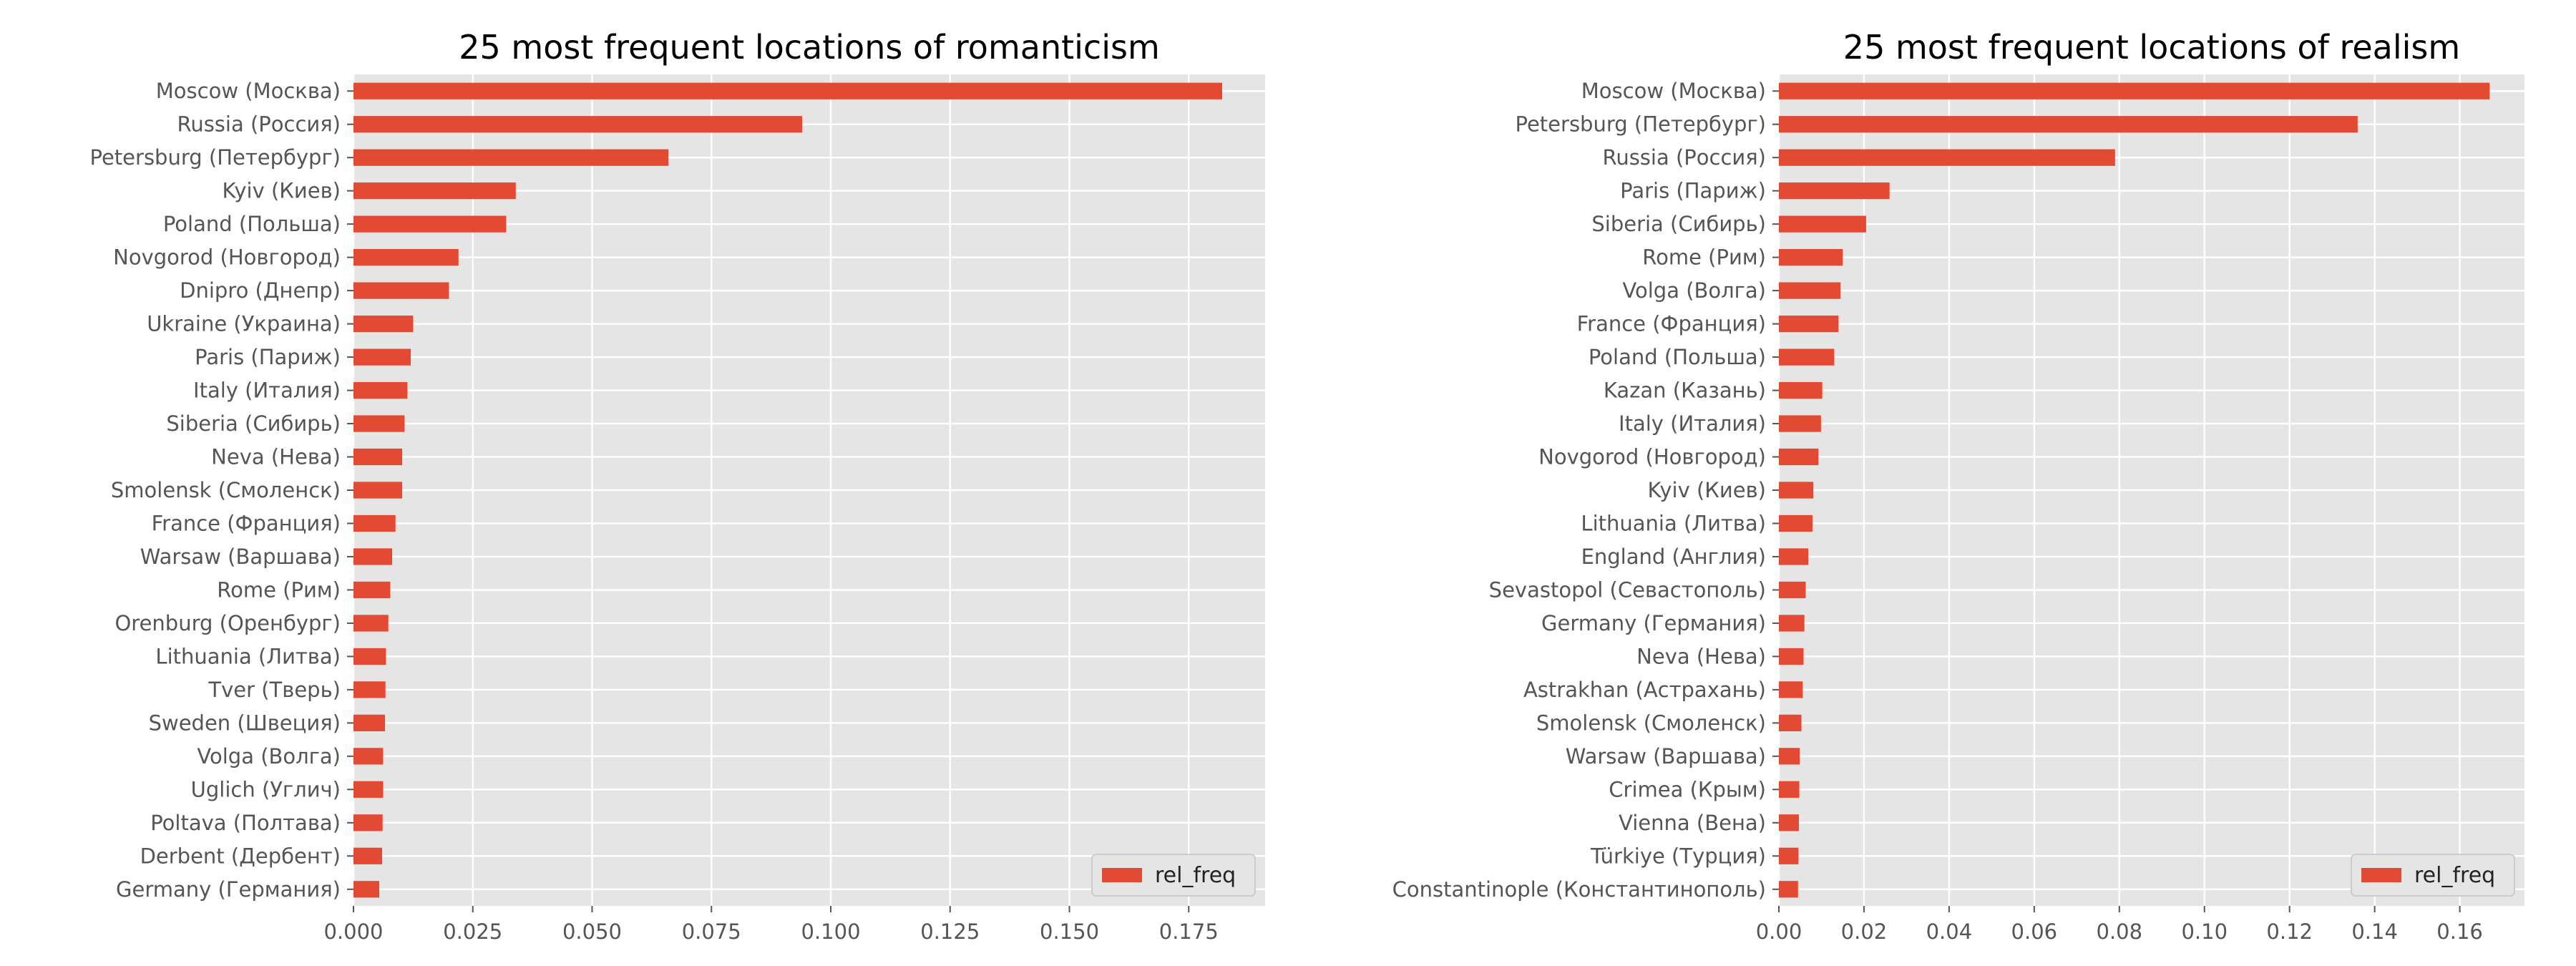 This screenshot has width=2576, height=966. What do you see at coordinates (268, 357) in the screenshot?
I see `category-label: Paris (Париж)` at bounding box center [268, 357].